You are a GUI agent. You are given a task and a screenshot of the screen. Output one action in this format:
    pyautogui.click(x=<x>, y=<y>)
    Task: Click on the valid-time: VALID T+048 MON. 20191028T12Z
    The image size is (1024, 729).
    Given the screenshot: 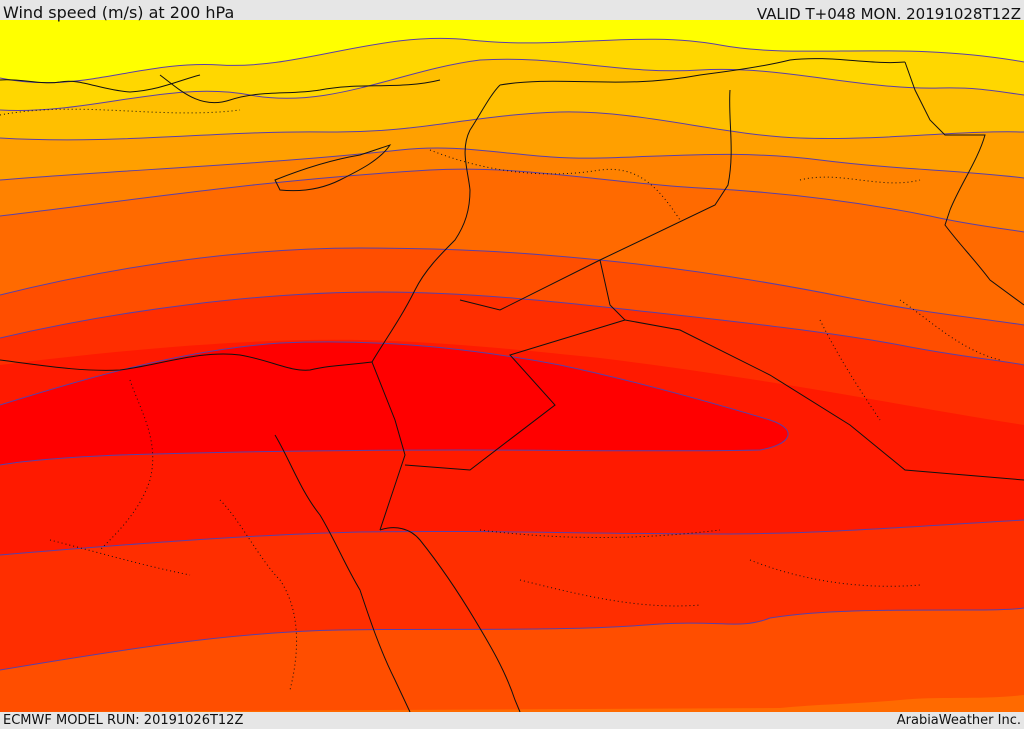 What is the action you would take?
    pyautogui.click(x=888, y=14)
    